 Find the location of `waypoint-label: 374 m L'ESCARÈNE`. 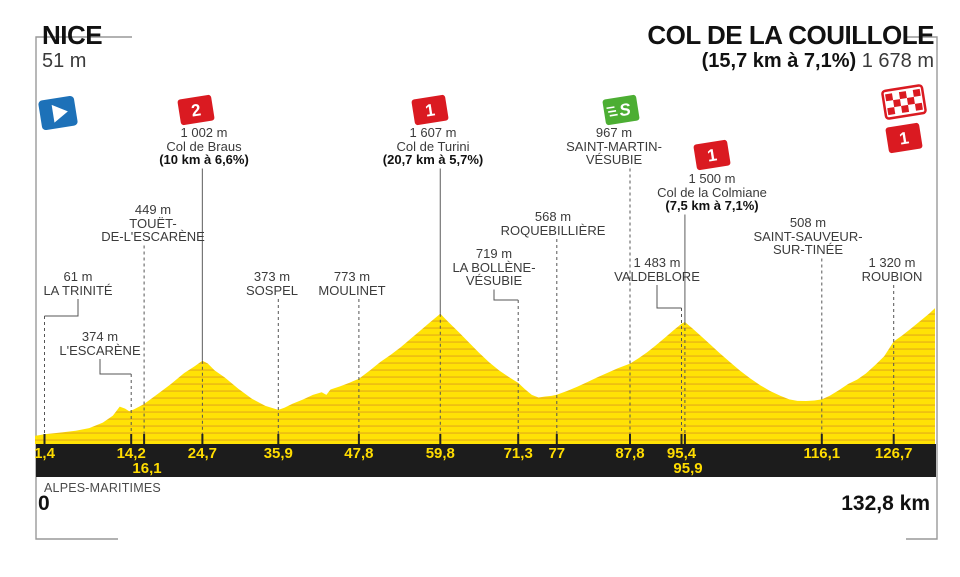

waypoint-label: 374 m L'ESCARÈNE is located at coordinates (99, 343).